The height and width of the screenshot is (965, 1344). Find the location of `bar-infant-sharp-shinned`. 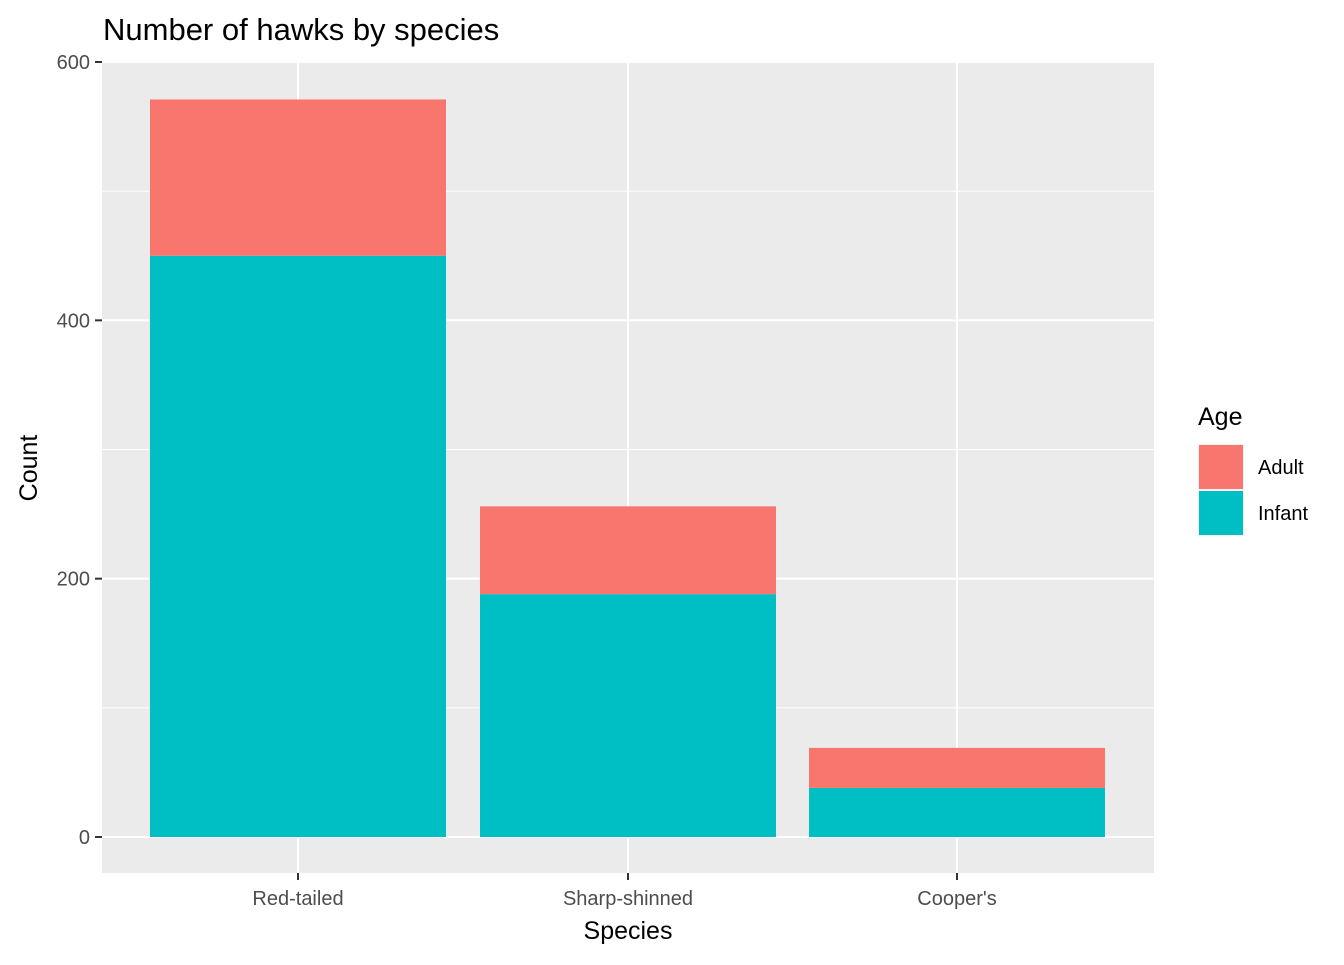

bar-infant-sharp-shinned is located at coordinates (628, 715).